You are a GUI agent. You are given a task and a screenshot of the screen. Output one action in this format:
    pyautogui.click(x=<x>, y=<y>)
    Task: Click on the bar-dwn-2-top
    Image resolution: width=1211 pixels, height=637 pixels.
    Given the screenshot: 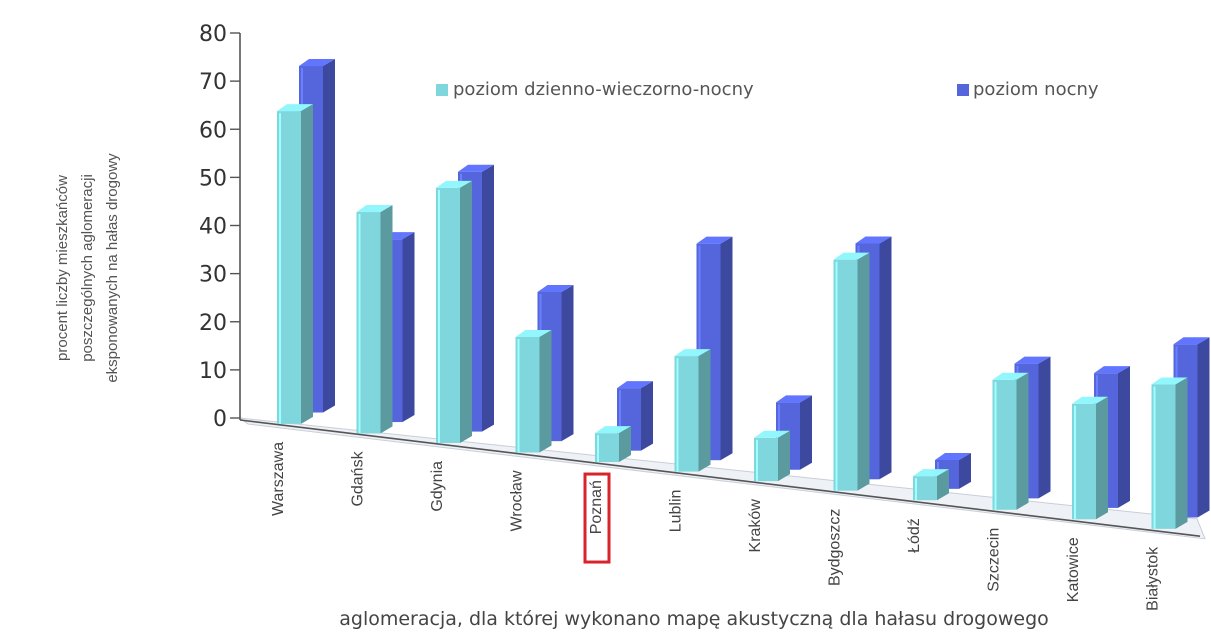 What is the action you would take?
    pyautogui.click(x=454, y=184)
    